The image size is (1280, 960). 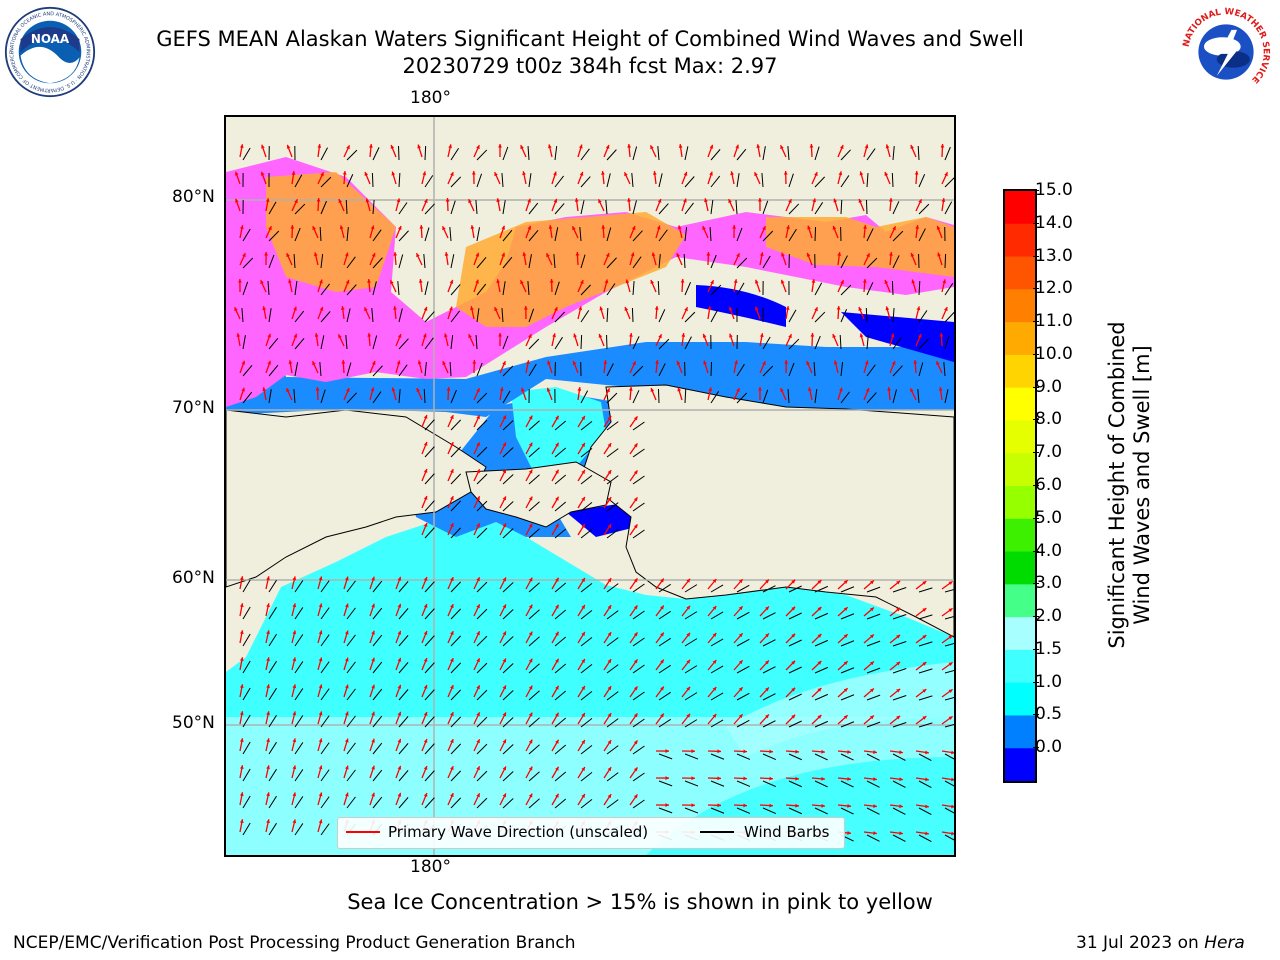 I want to click on colorbar-tick-label: 9.0, so click(x=1047, y=386).